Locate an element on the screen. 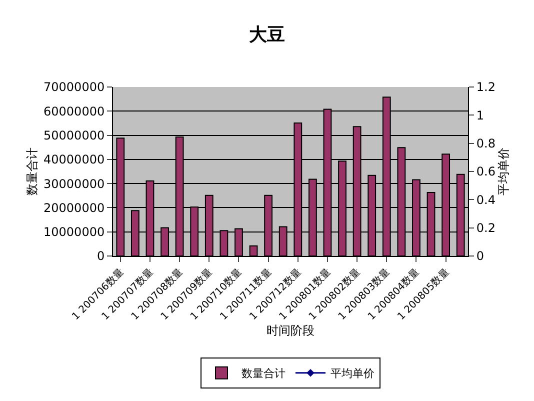 This screenshot has height=401, width=534. y-axis-title: 数量合计 is located at coordinates (31, 172).